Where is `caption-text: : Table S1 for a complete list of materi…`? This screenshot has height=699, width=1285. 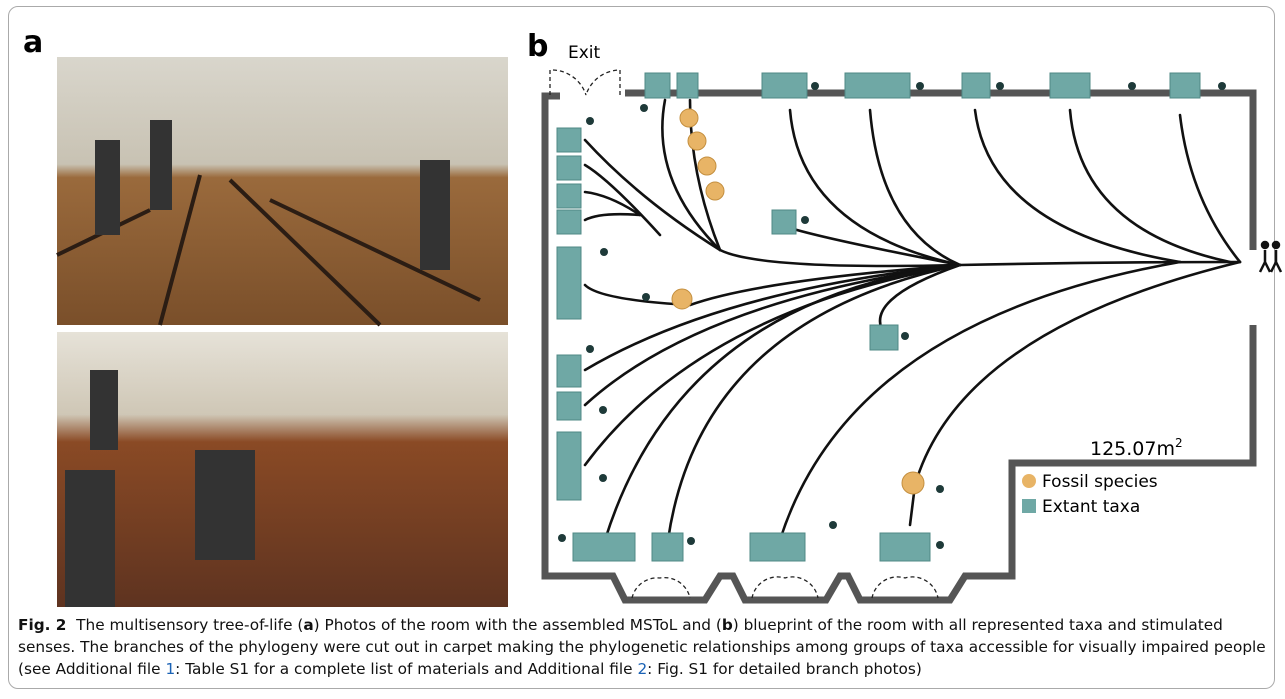 caption-text: : Table S1 for a complete list of materi… is located at coordinates (406, 669).